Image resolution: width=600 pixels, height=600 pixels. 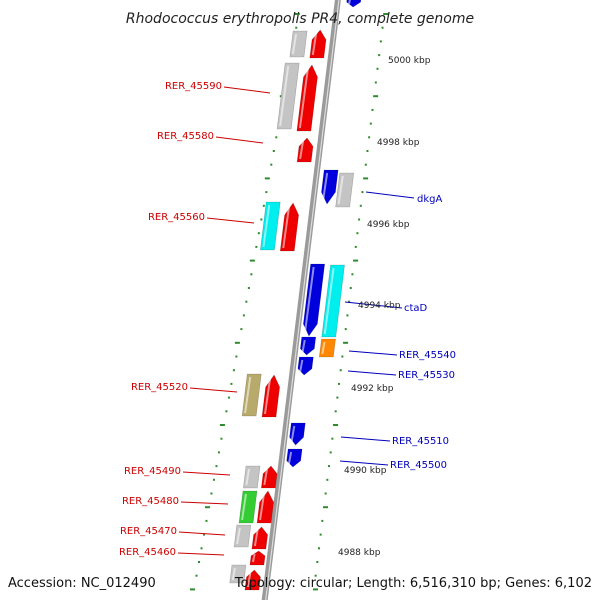 I want to click on gene-red, so click(x=257, y=558).